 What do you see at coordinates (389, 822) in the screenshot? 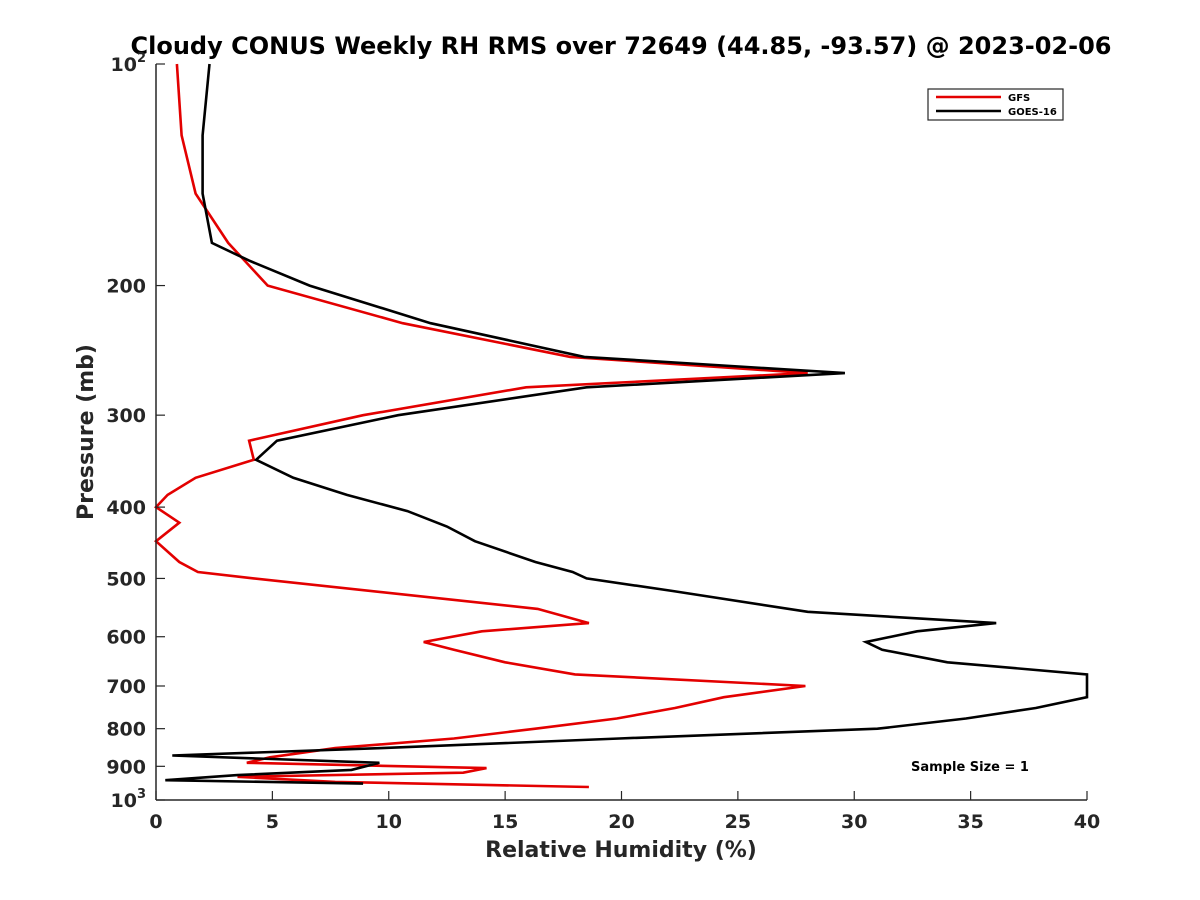
I see `x-tick-label: 10` at bounding box center [389, 822].